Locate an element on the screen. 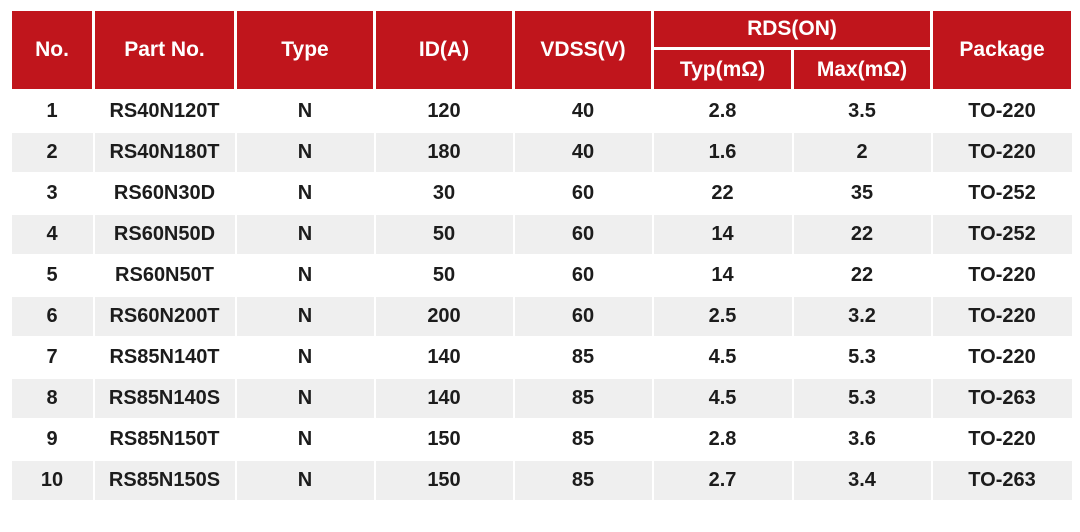 The width and height of the screenshot is (1080, 532). cell-part-no: RS85N140T is located at coordinates (164, 357).